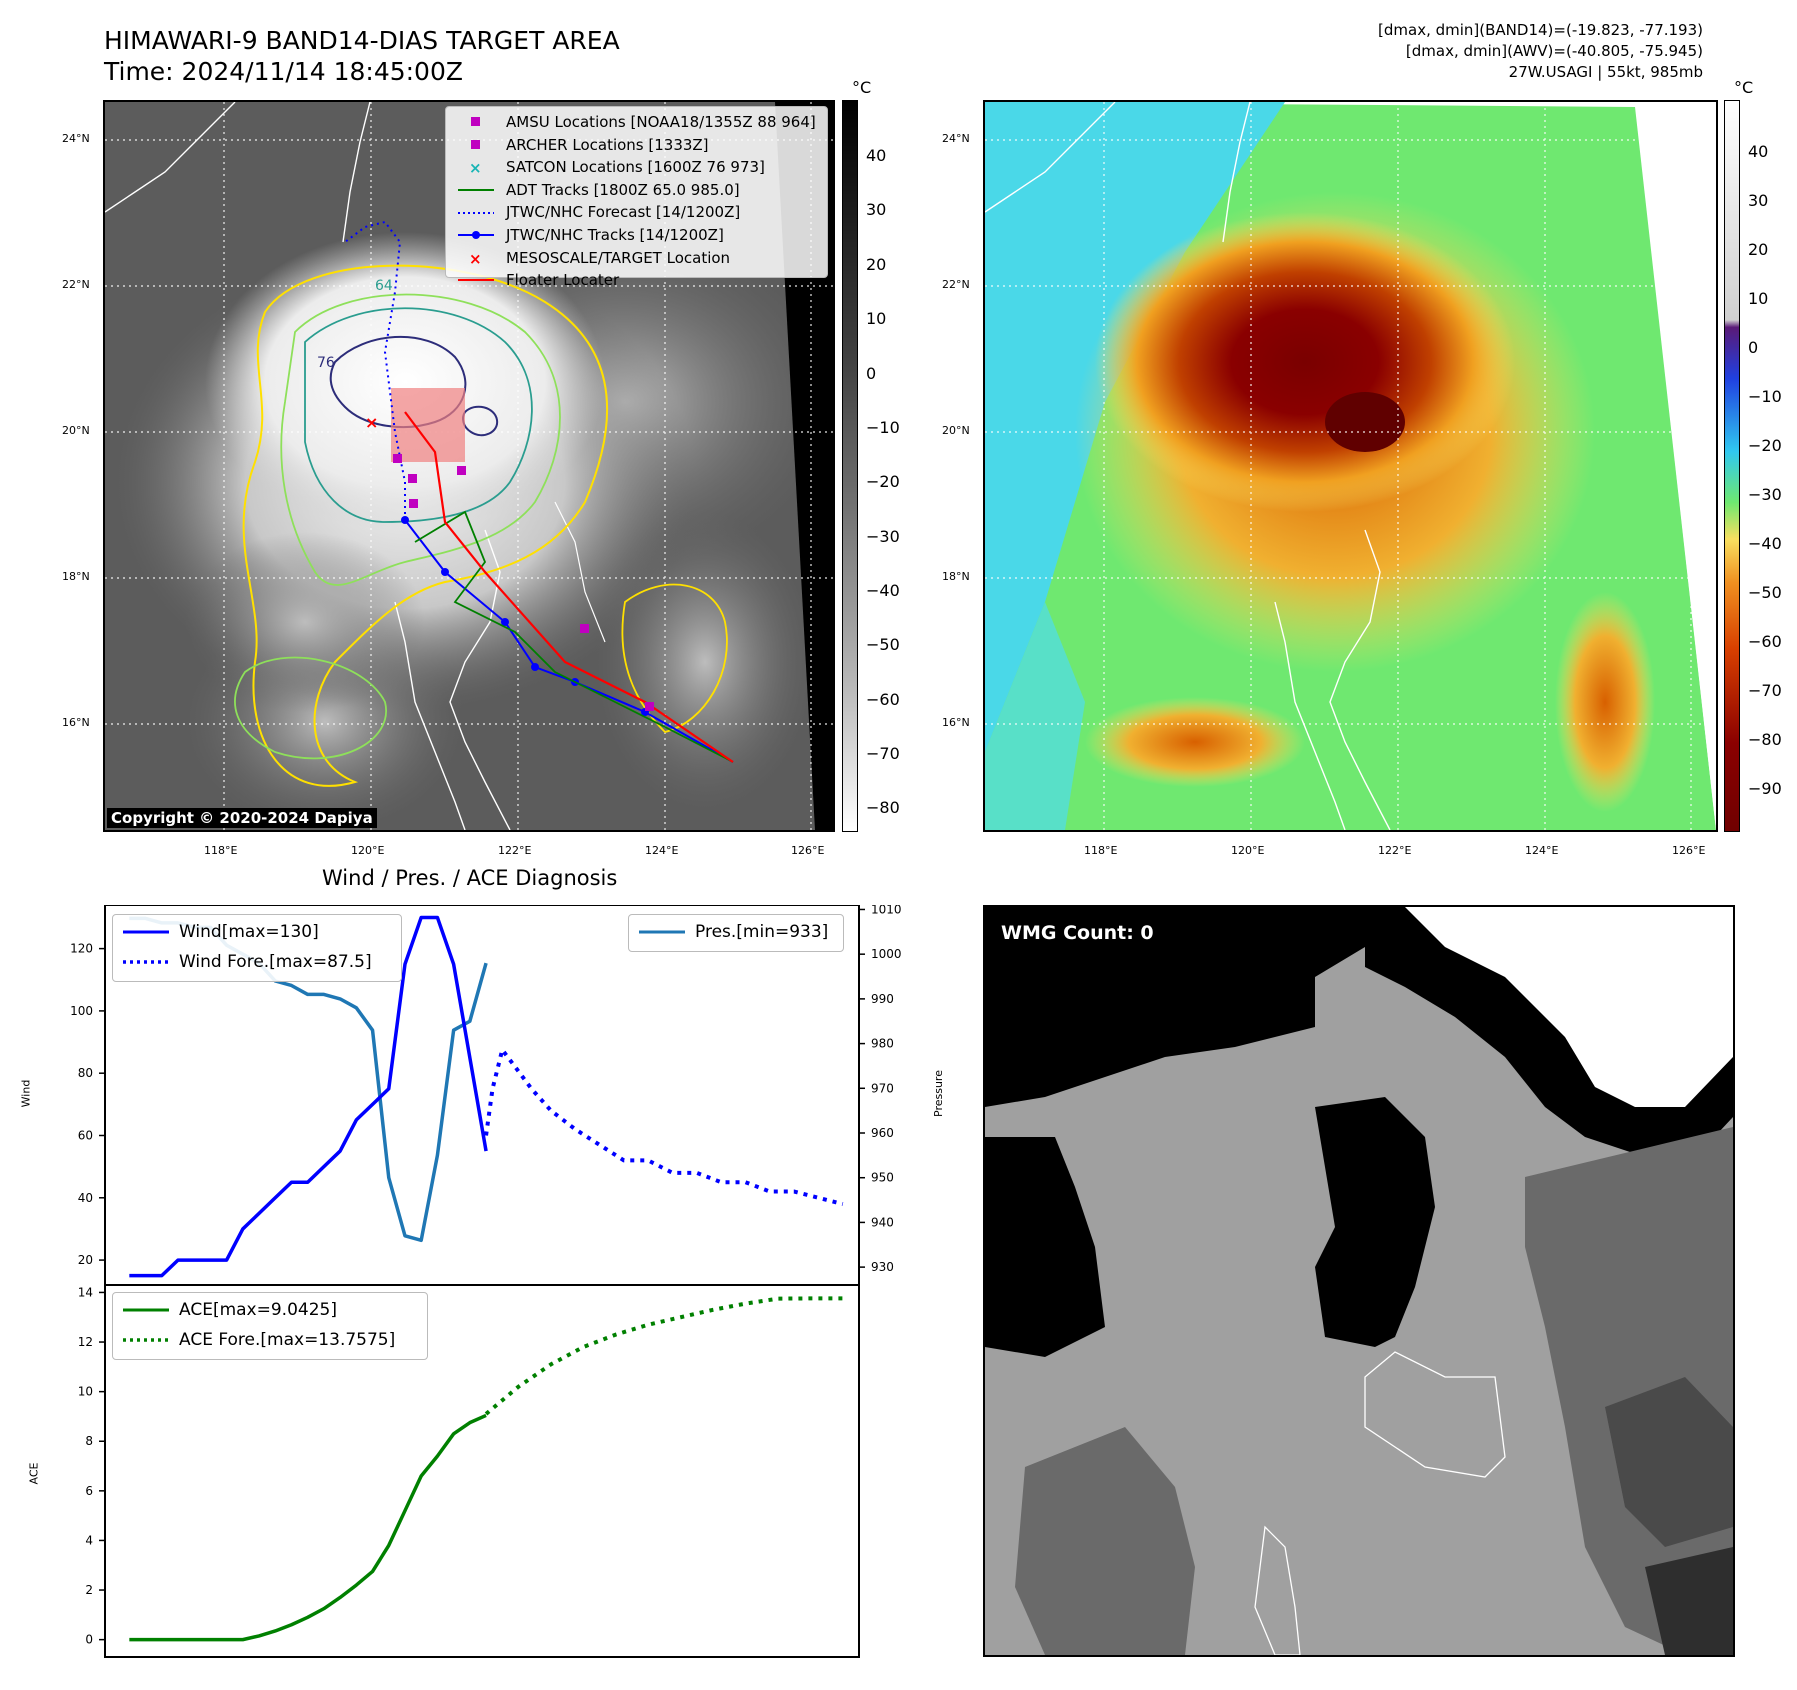 The image size is (1797, 1690). Describe the element at coordinates (664, 1126) in the screenshot. I see `wind-forecast-series-line` at that location.